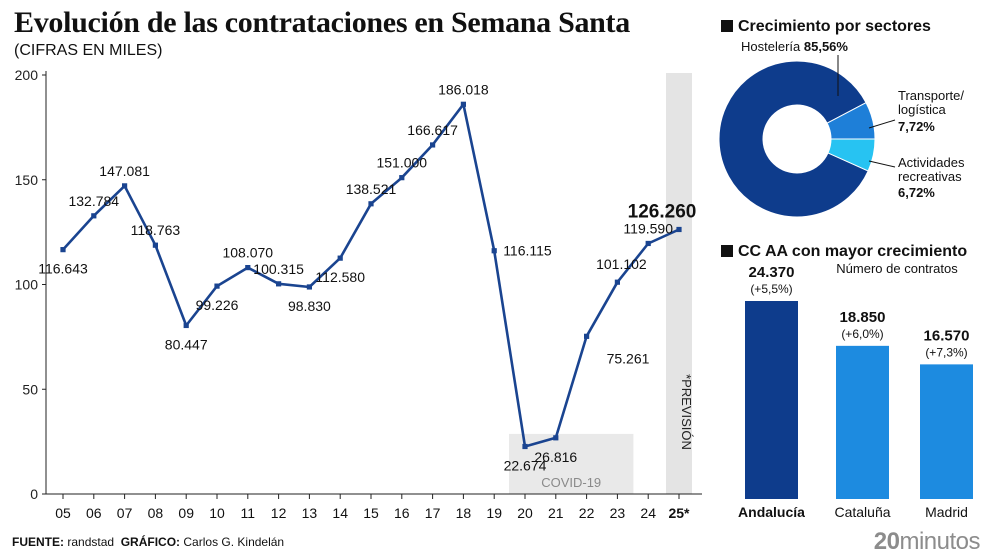 Image resolution: width=990 pixels, height=556 pixels. What do you see at coordinates (863, 317) in the screenshot?
I see `bar-value-label: 18.850` at bounding box center [863, 317].